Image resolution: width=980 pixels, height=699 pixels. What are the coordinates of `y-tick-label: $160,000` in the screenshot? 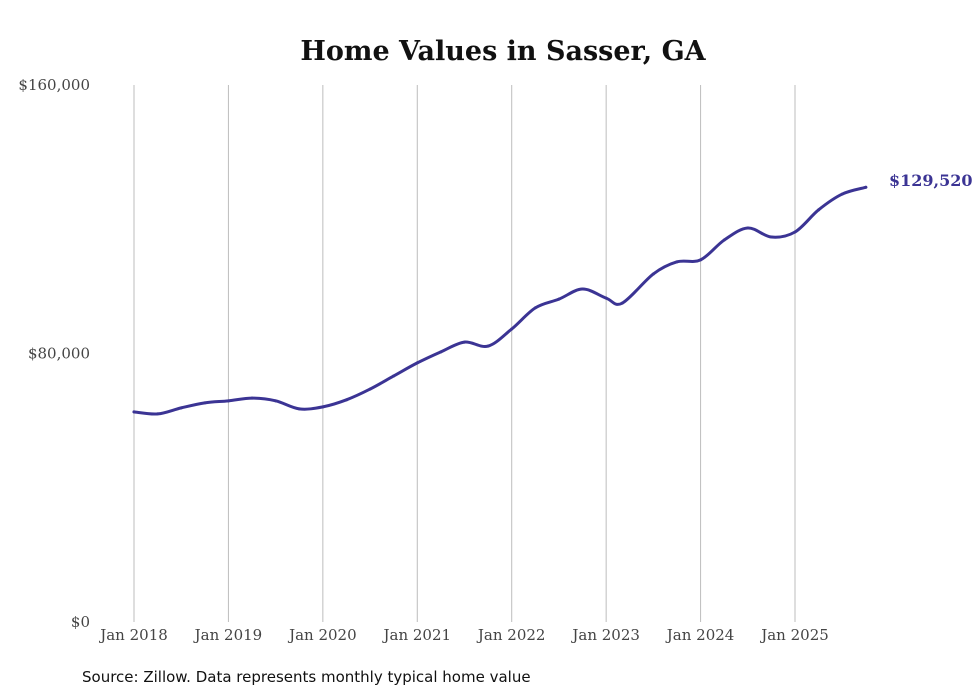 It's located at (54, 85).